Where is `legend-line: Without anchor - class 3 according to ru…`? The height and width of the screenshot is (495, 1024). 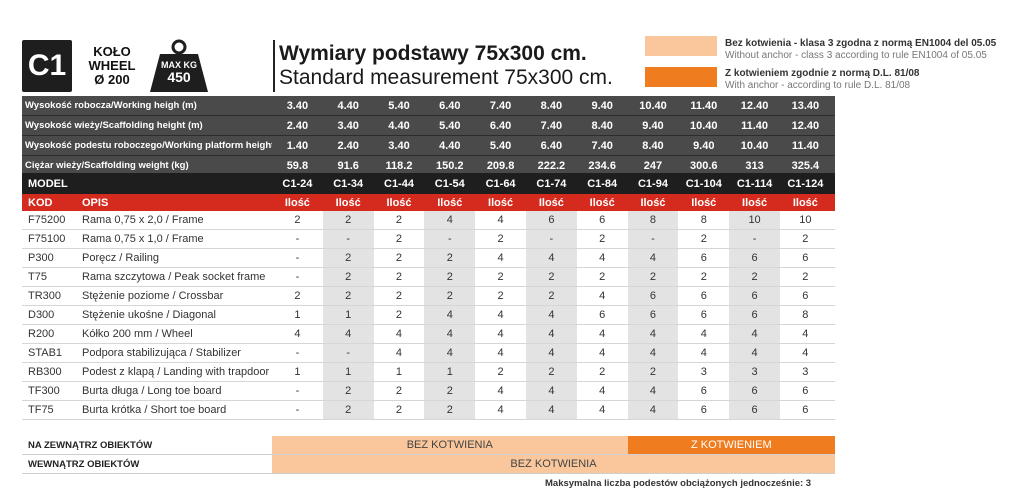 legend-line: Without anchor - class 3 according to ru… is located at coordinates (856, 55).